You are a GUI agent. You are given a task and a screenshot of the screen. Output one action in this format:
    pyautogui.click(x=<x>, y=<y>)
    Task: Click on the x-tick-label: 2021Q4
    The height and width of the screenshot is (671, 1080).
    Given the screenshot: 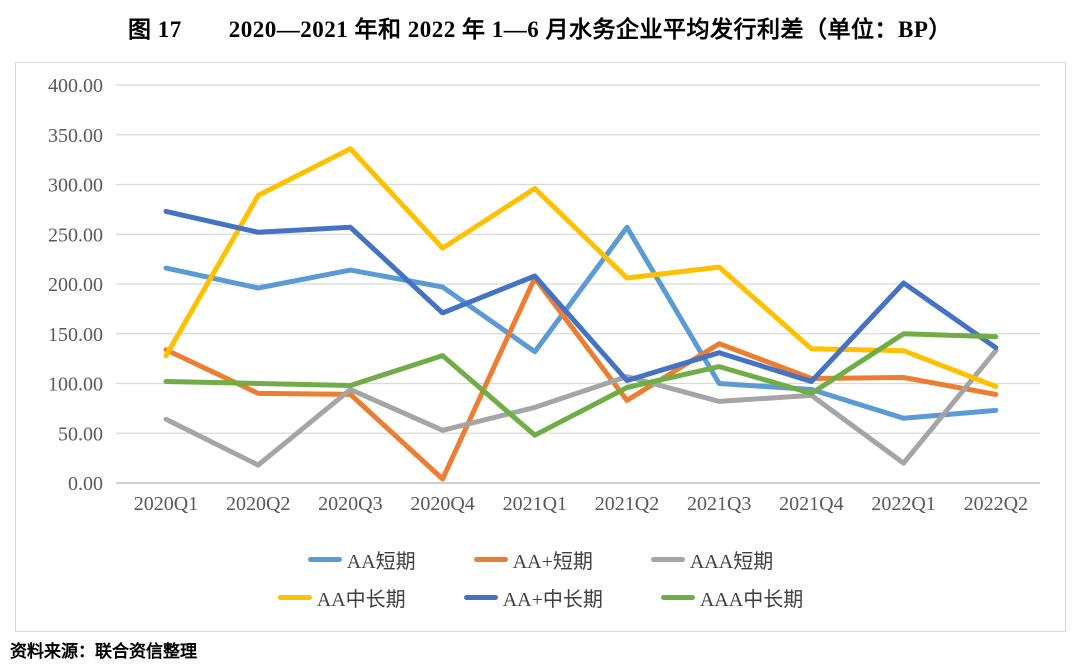 What is the action you would take?
    pyautogui.click(x=811, y=504)
    